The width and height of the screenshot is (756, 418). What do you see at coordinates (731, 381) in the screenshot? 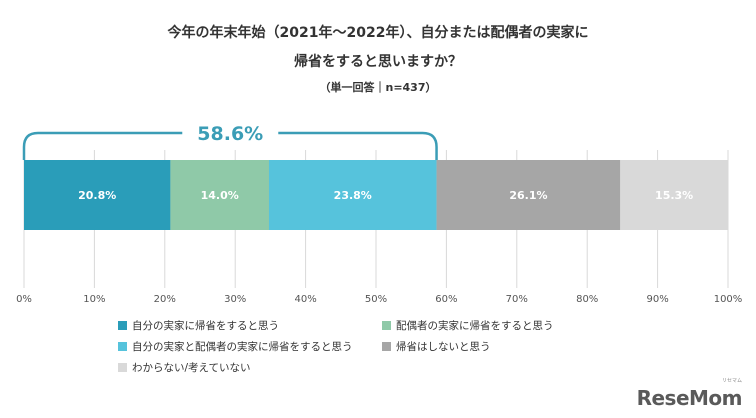
I see `logo-subtext: リセマム` at bounding box center [731, 381].